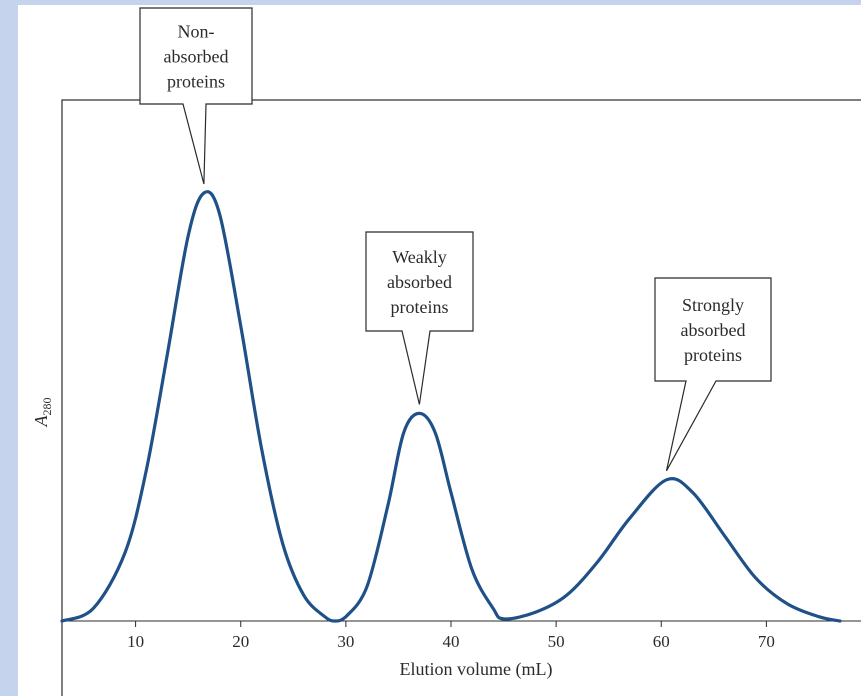 This screenshot has width=861, height=696. I want to click on y-axis-title-subscript: 280, so click(47, 407).